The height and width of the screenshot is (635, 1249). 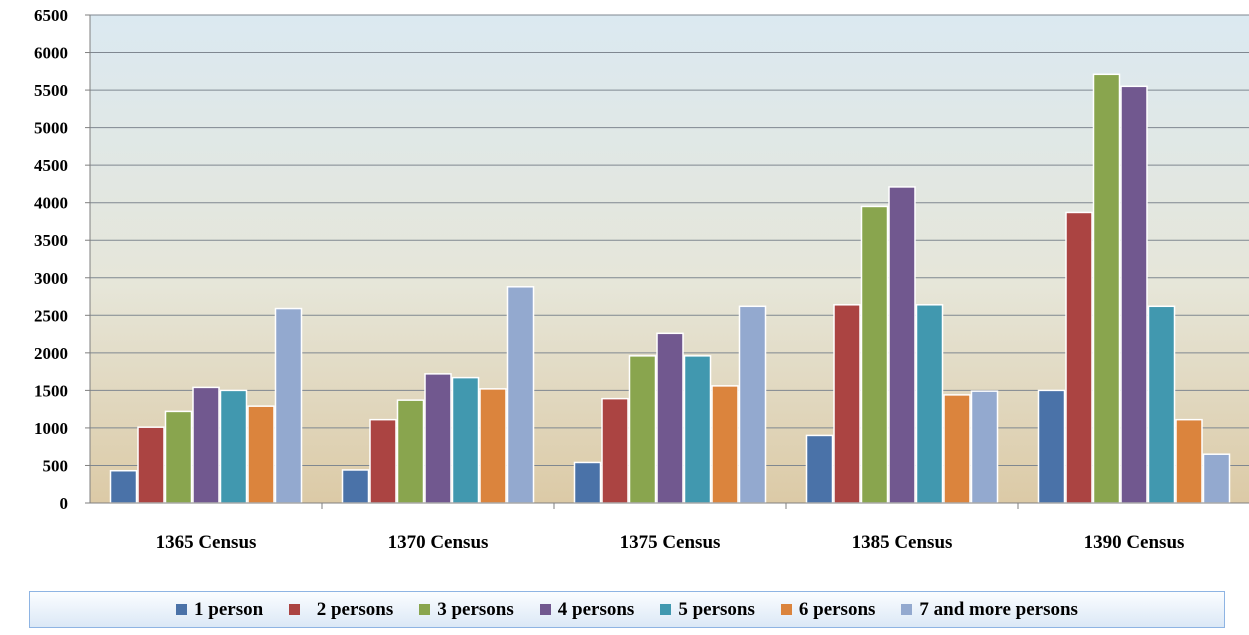 What do you see at coordinates (51, 53) in the screenshot?
I see `y-tick-label: 6000` at bounding box center [51, 53].